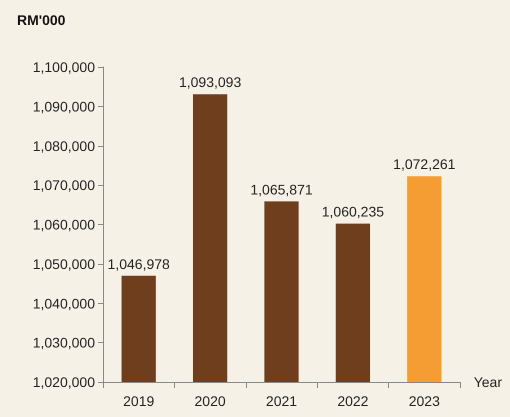  Describe the element at coordinates (281, 189) in the screenshot. I see `data-label: 1,065,871` at that location.